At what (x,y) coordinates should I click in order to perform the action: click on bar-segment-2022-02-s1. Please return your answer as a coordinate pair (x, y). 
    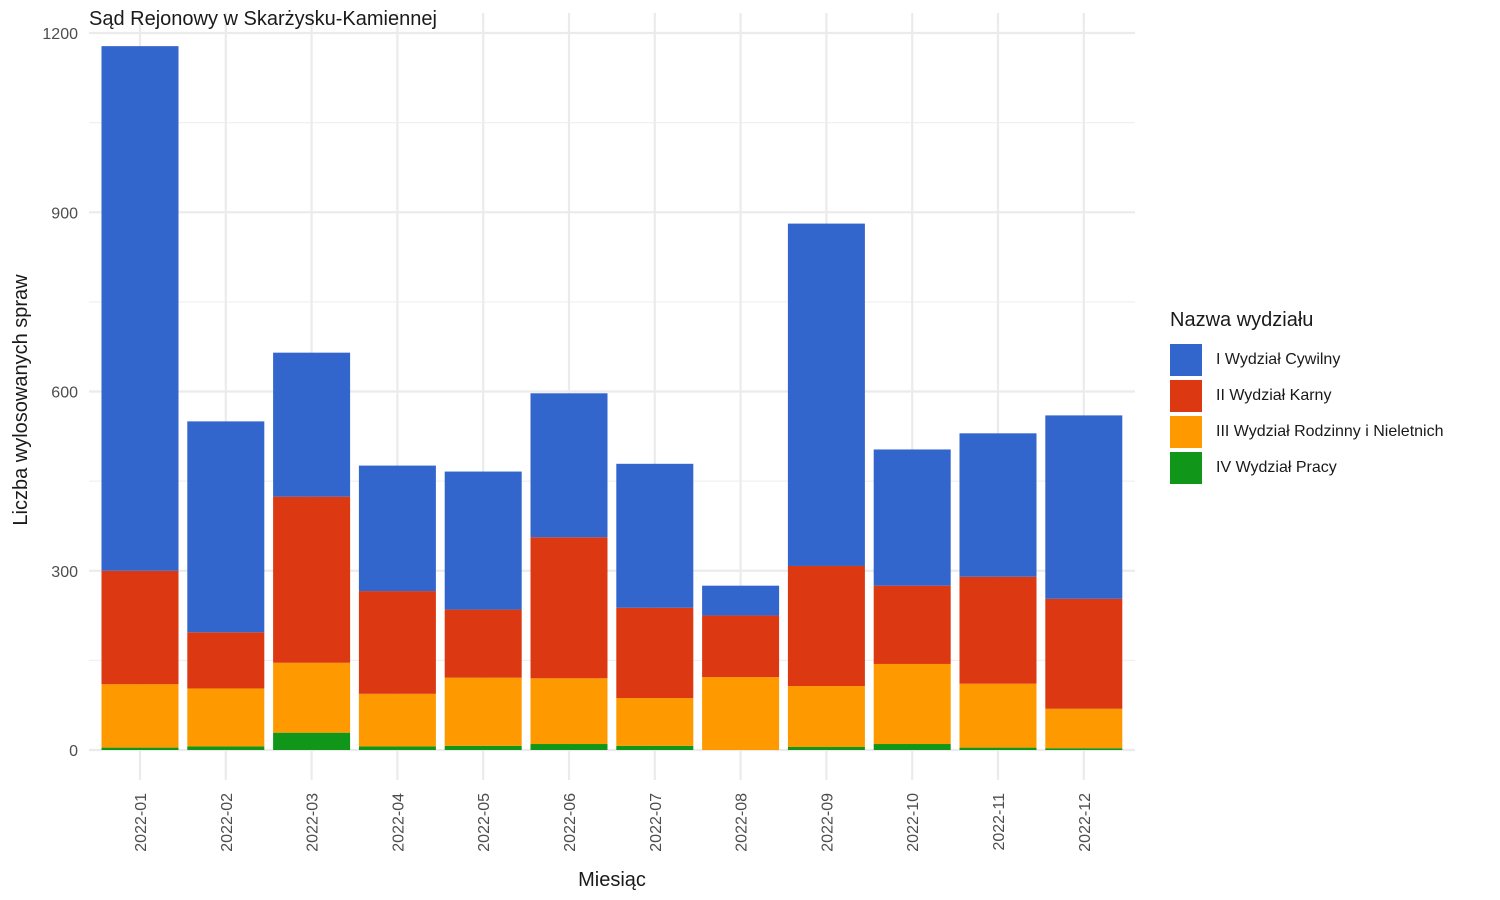
    Looking at the image, I should click on (226, 717).